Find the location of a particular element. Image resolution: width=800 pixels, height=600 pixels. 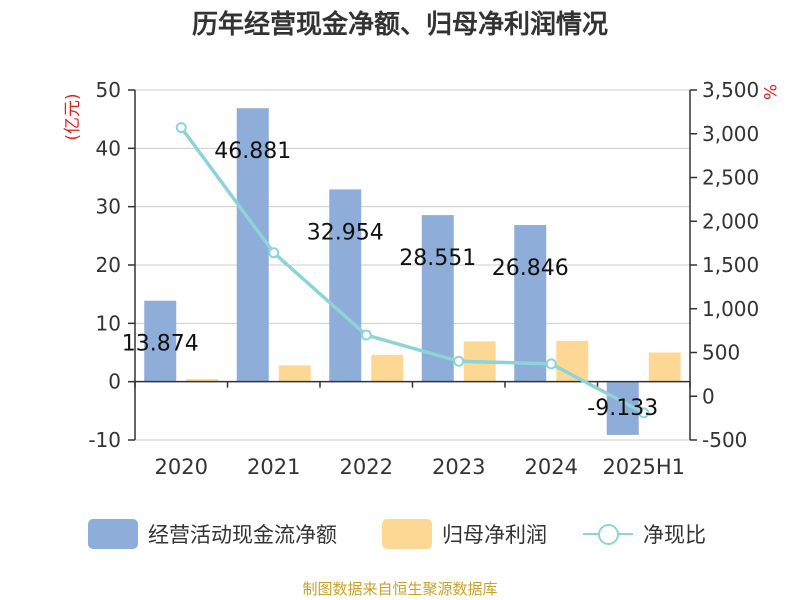

bar-cashflow-2020 is located at coordinates (160, 341).